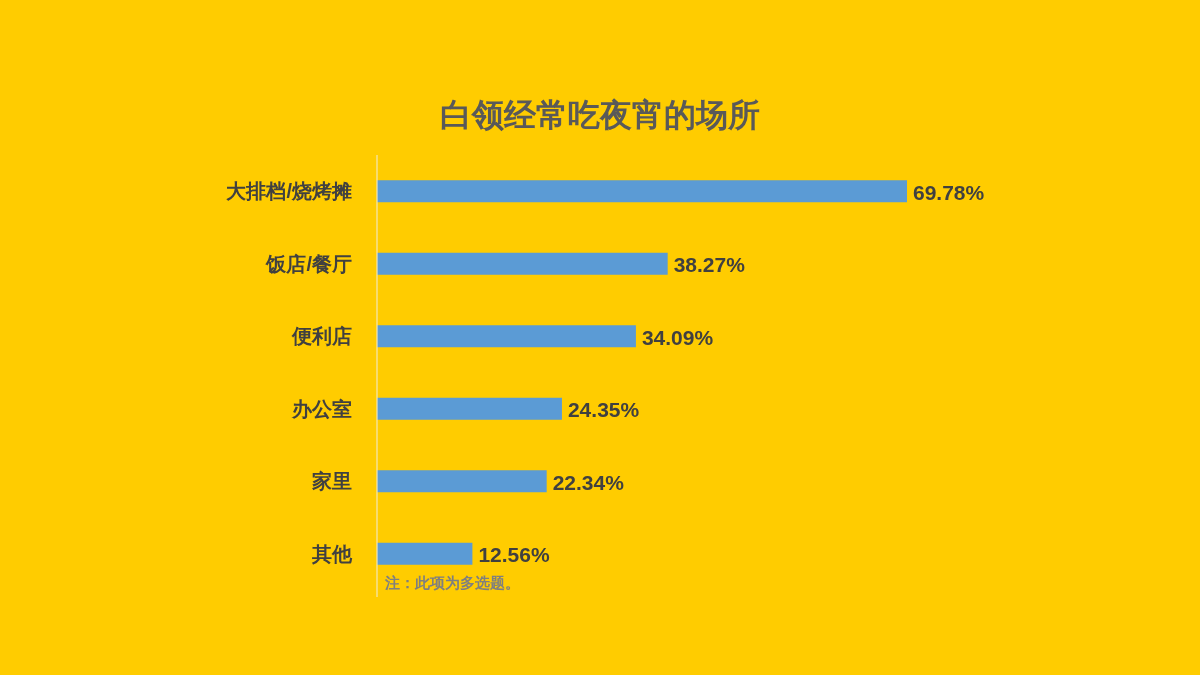  I want to click on category-label: 家里, so click(332, 481).